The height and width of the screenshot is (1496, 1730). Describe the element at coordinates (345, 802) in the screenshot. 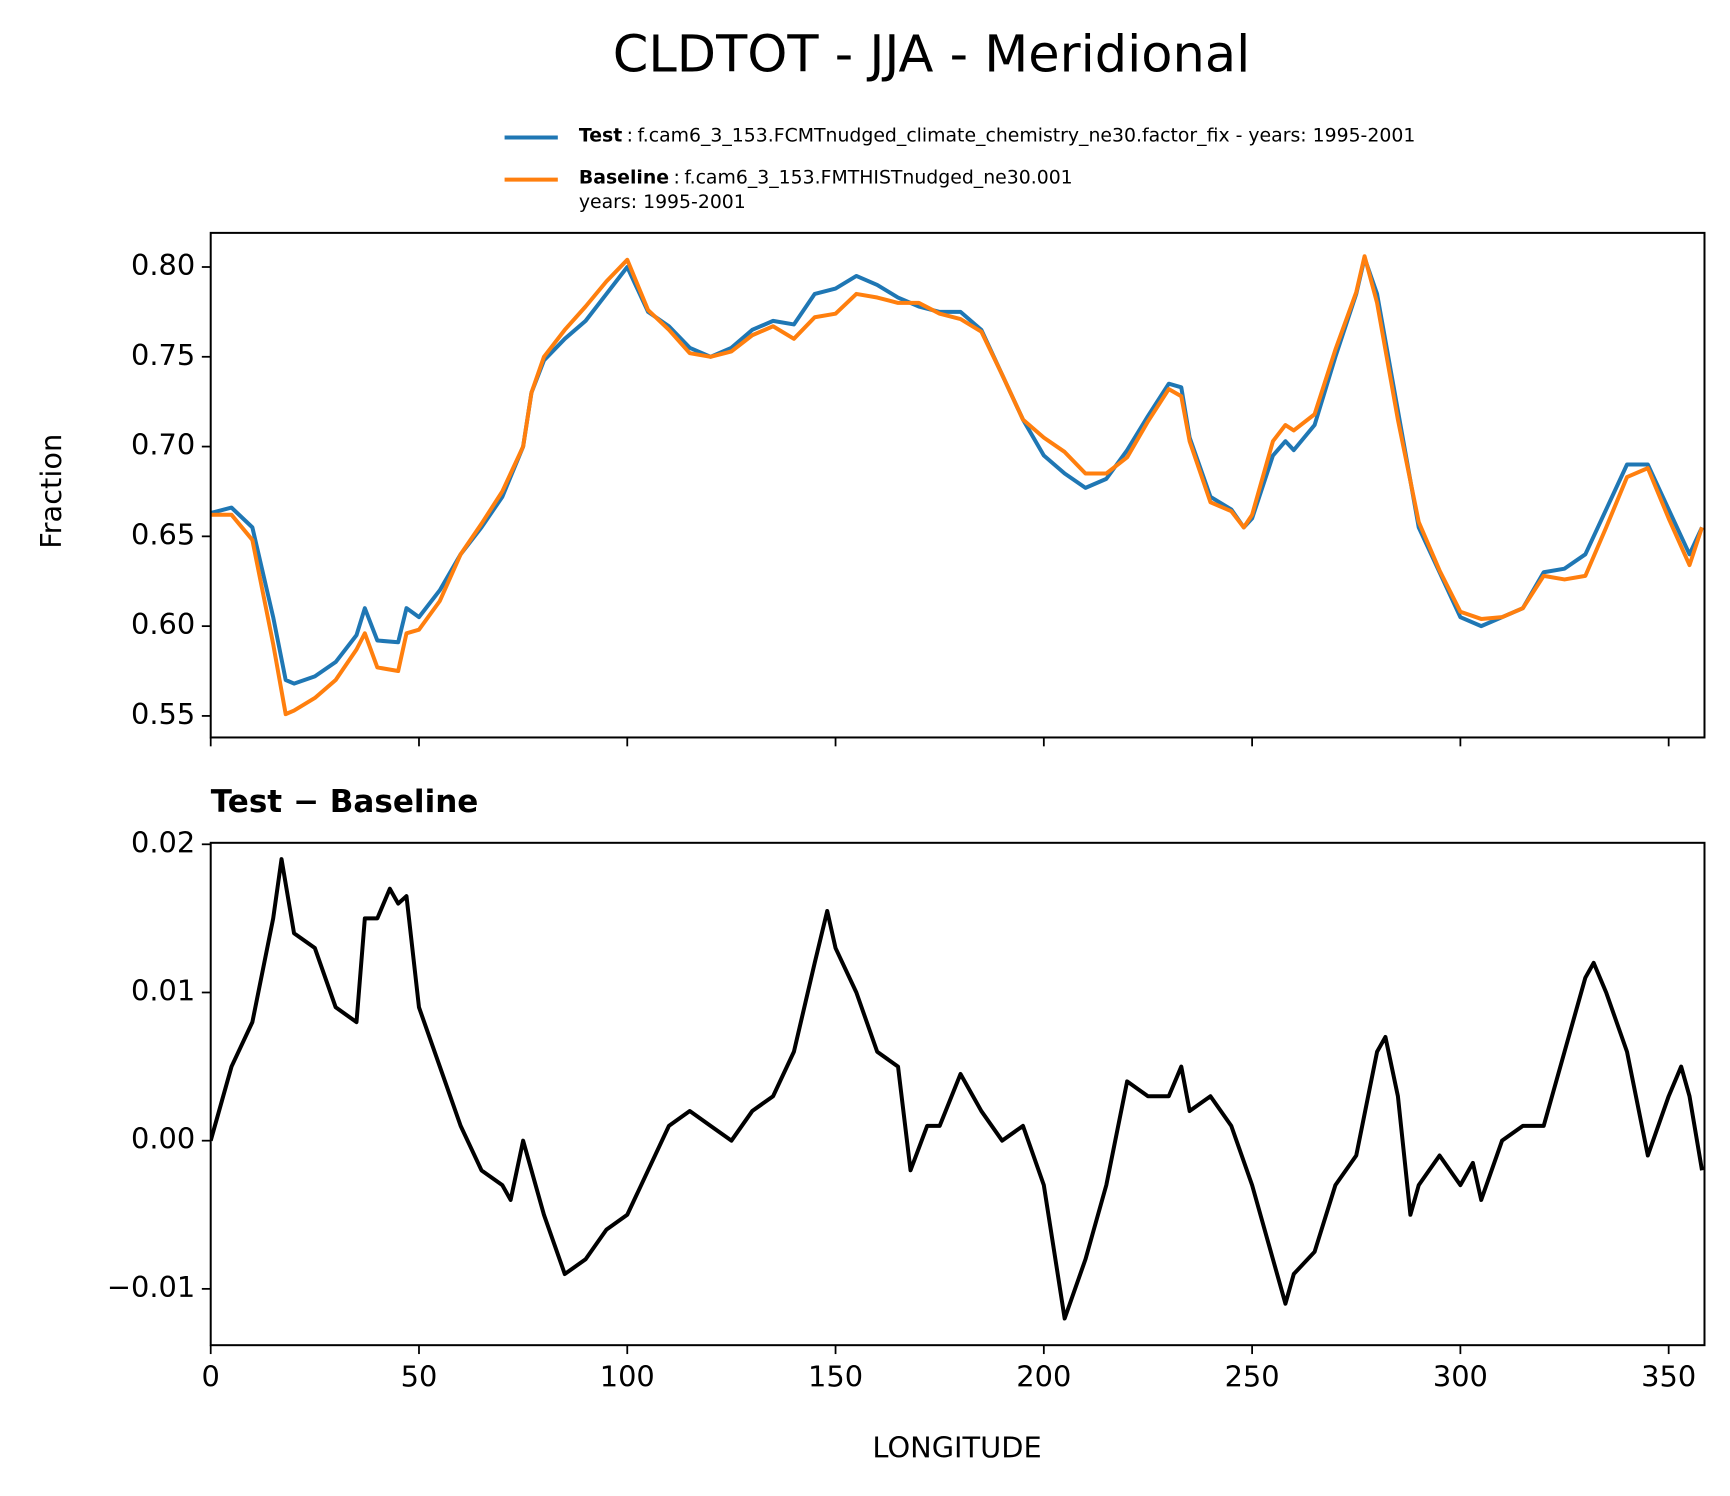

I see `subplot-title: Test − Baseline` at that location.